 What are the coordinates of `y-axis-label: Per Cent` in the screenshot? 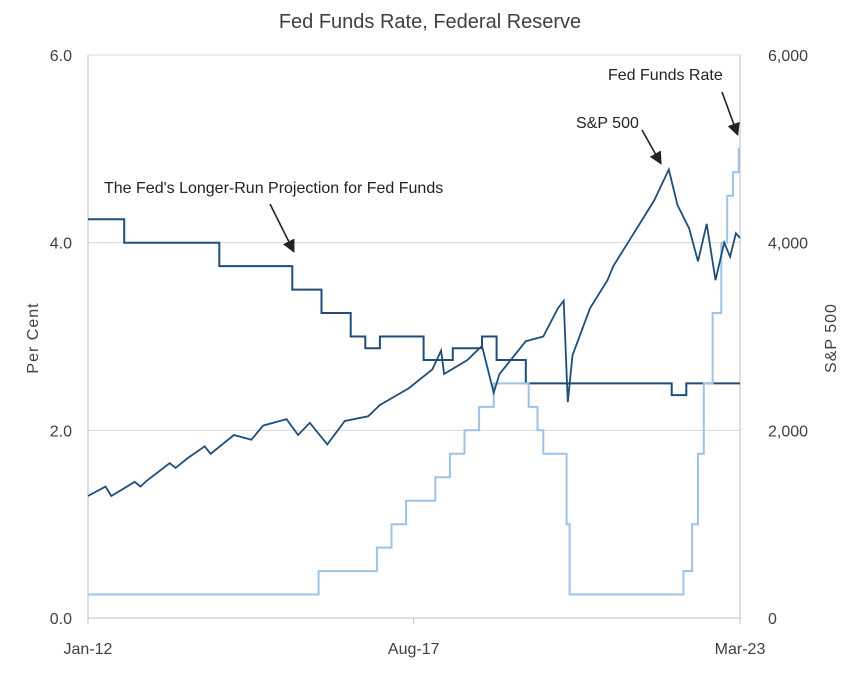 It's located at (33, 337).